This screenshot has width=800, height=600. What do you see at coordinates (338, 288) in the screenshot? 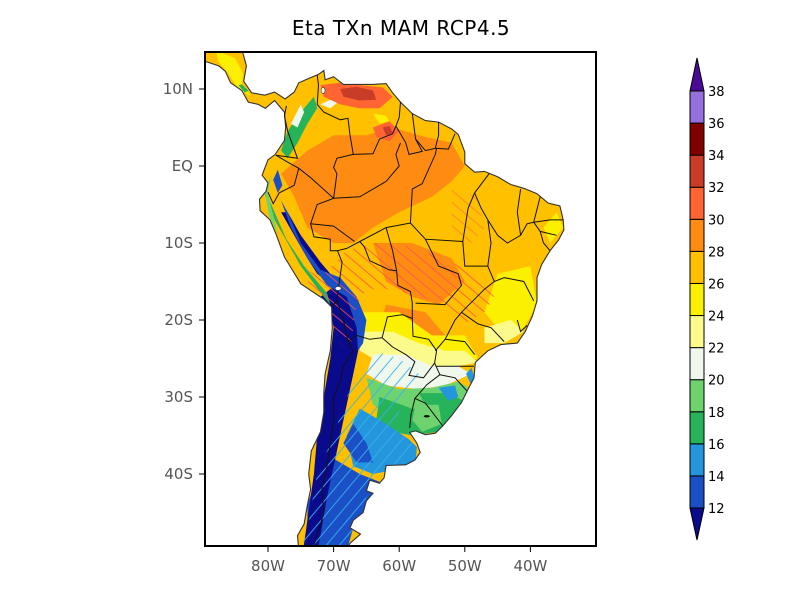
I see `lake-titicaca` at bounding box center [338, 288].